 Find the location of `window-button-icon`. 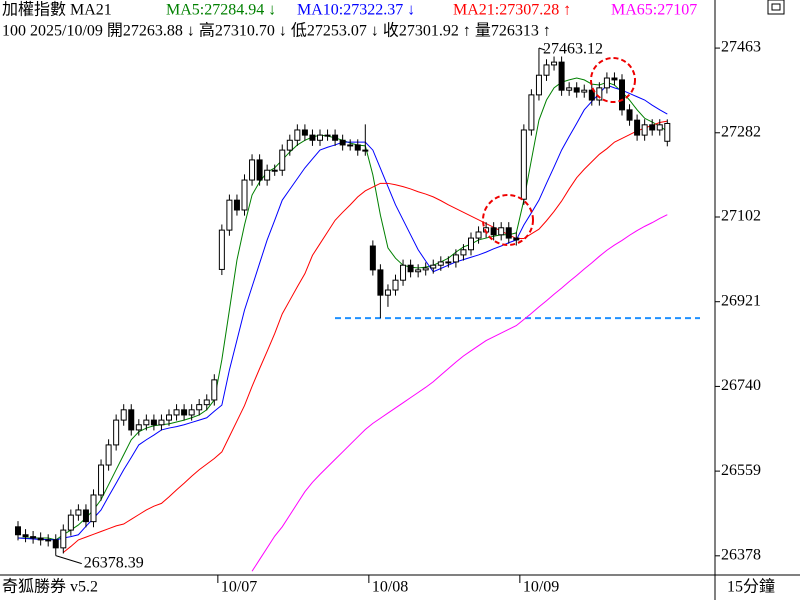

window-button-icon is located at coordinates (776, 7).